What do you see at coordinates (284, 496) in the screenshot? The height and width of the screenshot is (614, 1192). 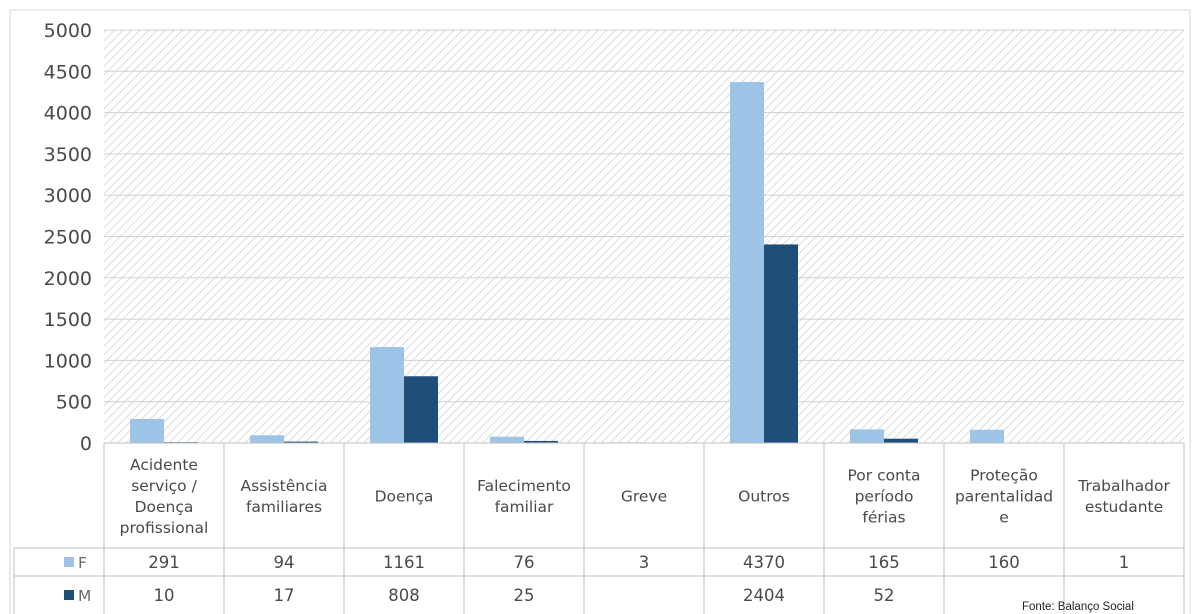 I see `category-label: Assistência familiares` at bounding box center [284, 496].